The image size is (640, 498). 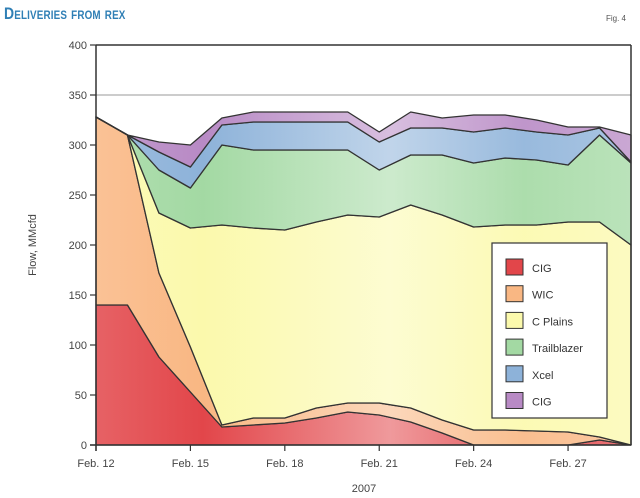 What do you see at coordinates (557, 349) in the screenshot?
I see `legend-label: Trailblazer` at bounding box center [557, 349].